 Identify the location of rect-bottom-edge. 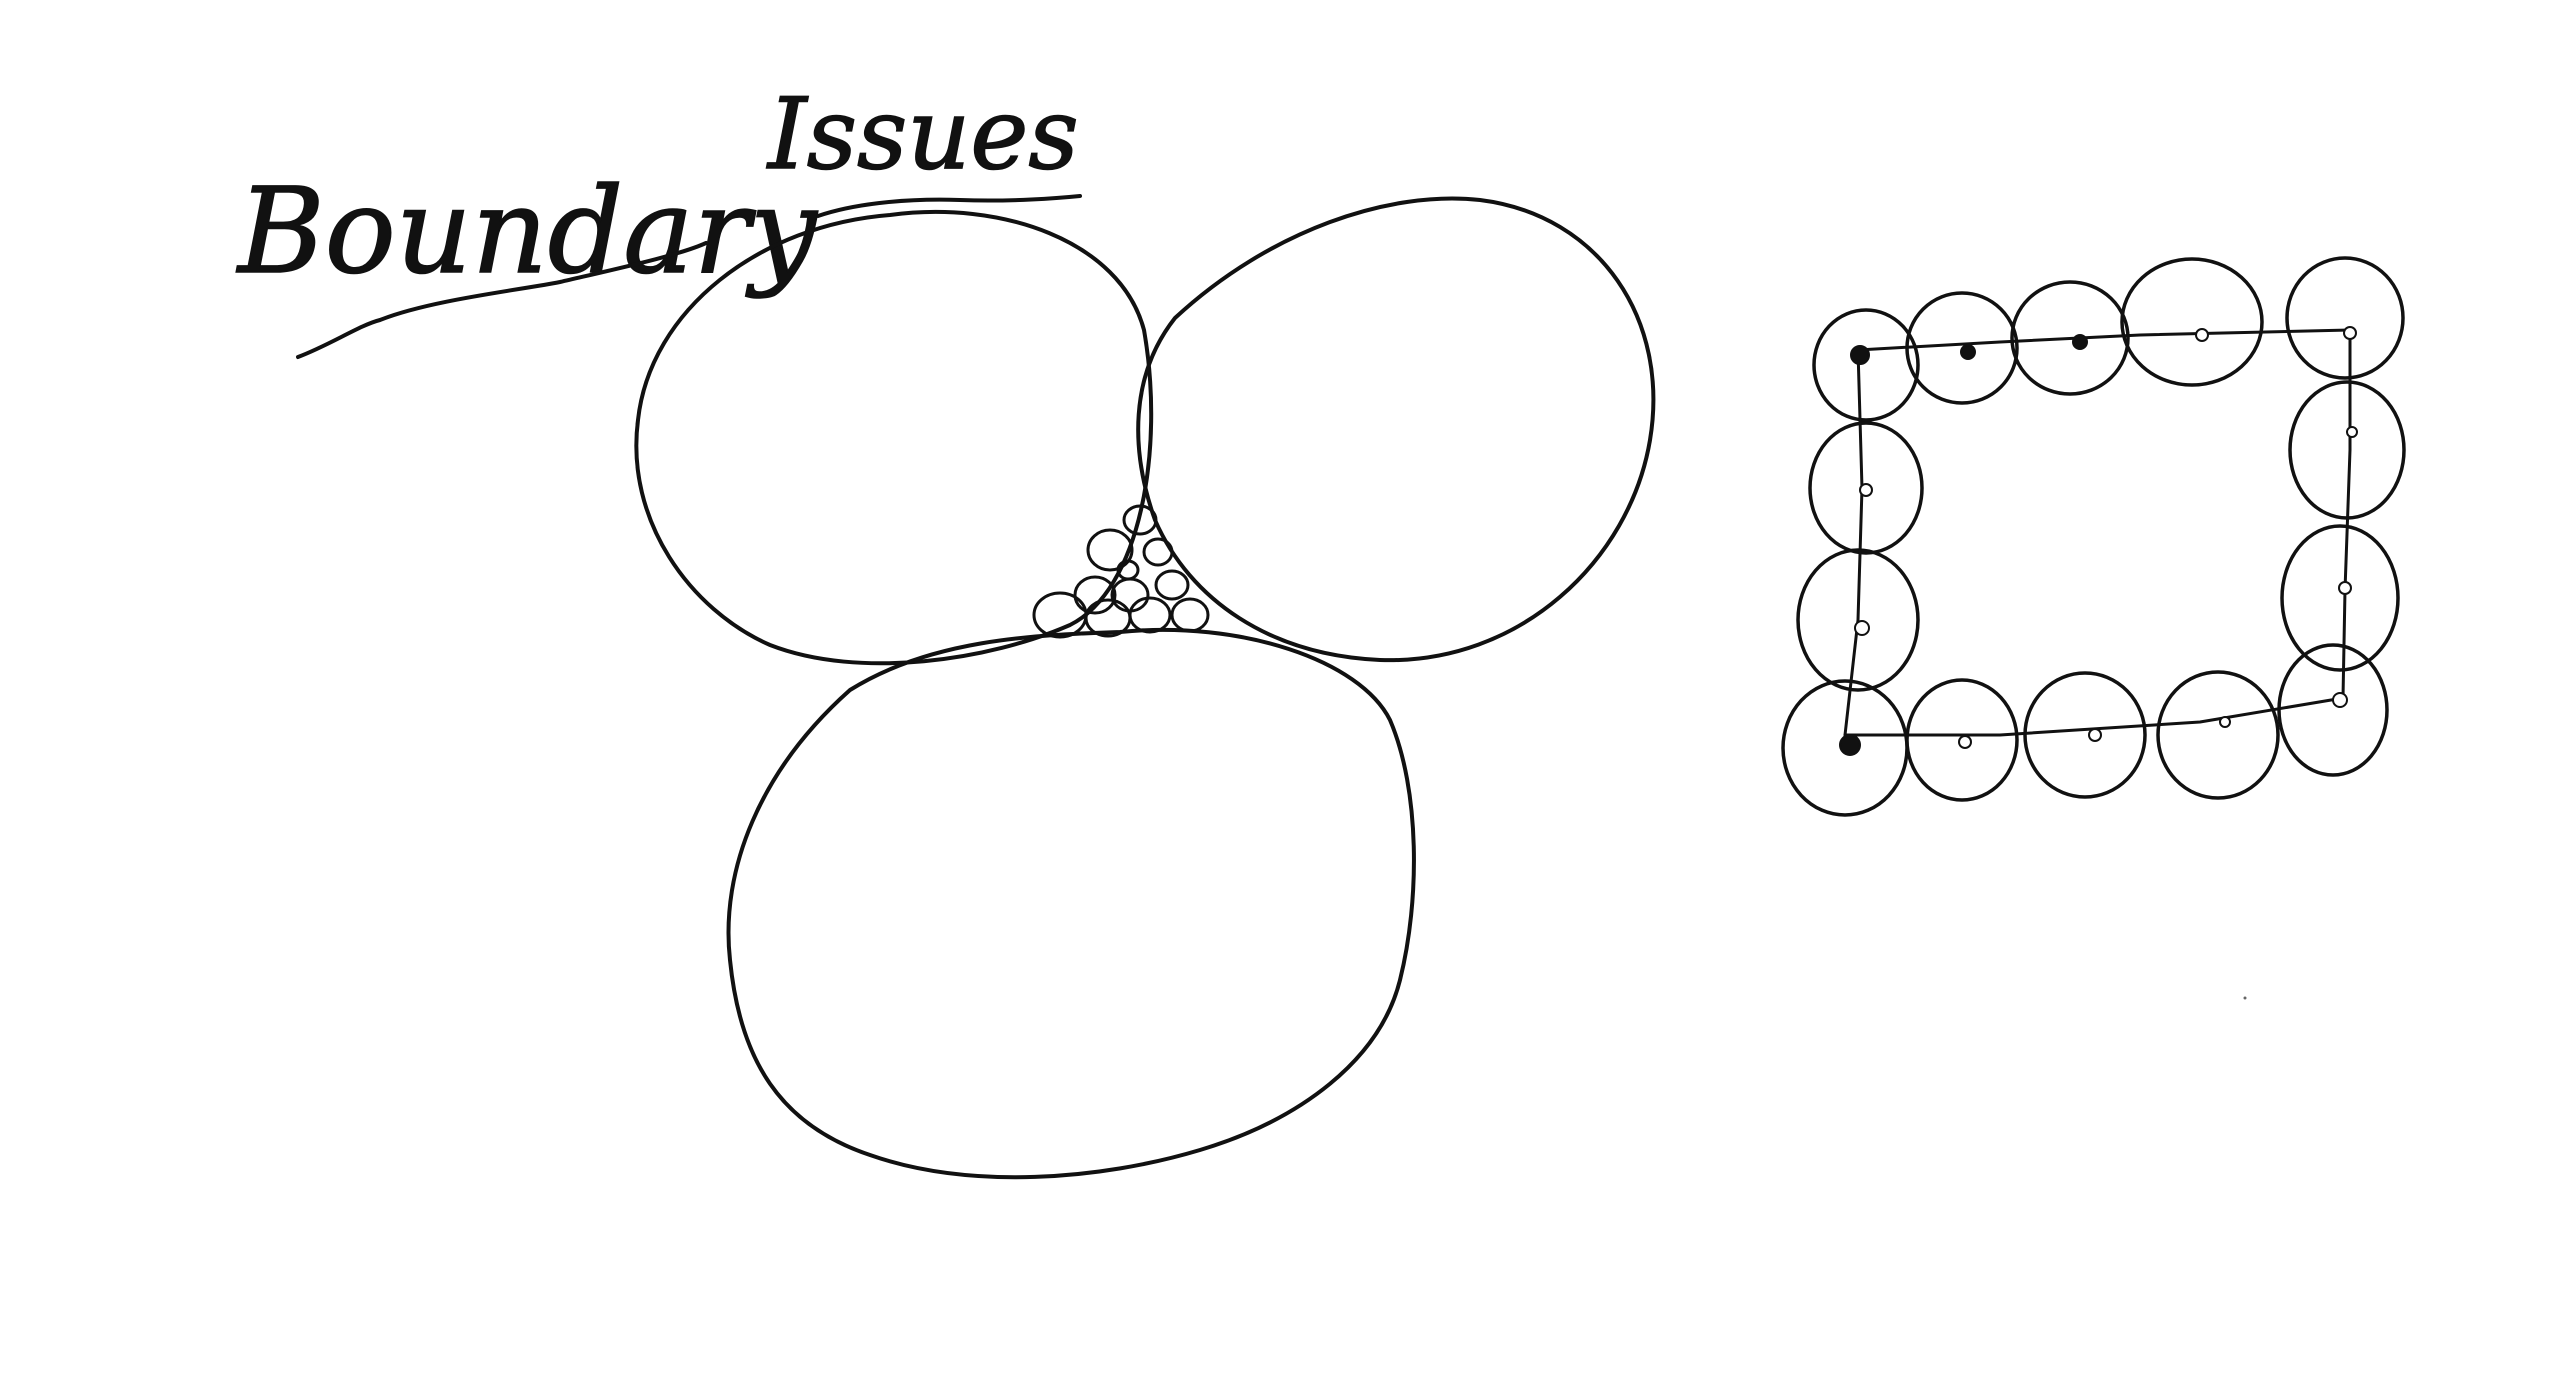
(2094, 716).